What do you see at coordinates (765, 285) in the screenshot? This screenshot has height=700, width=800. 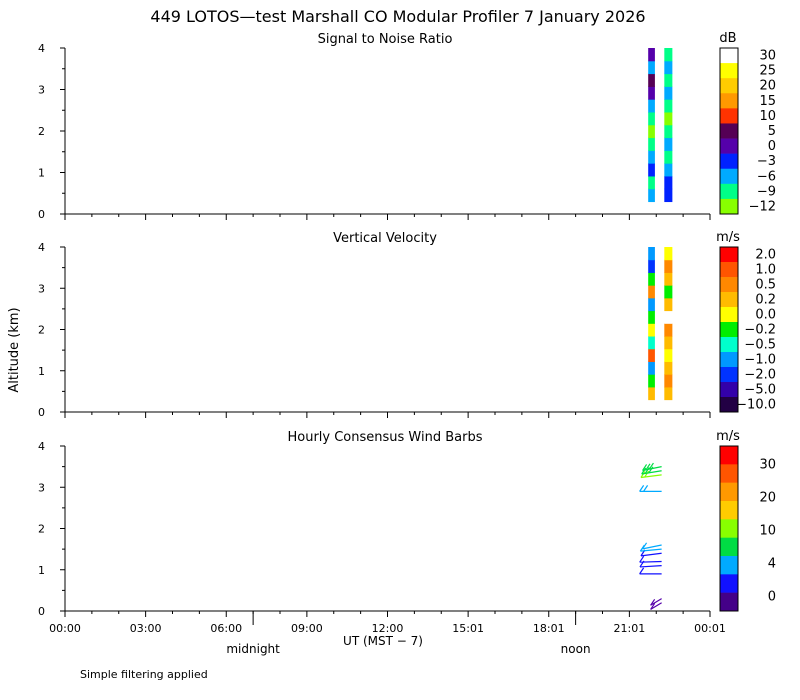 I see `legend-label: 0.5` at bounding box center [765, 285].